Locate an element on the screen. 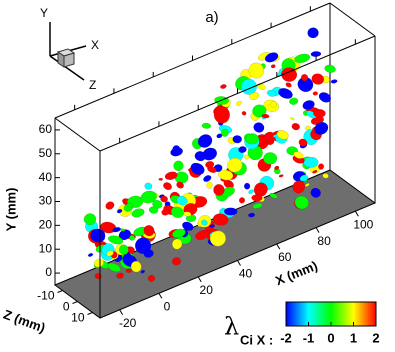  x-tick-label: 60 is located at coordinates (285, 257).